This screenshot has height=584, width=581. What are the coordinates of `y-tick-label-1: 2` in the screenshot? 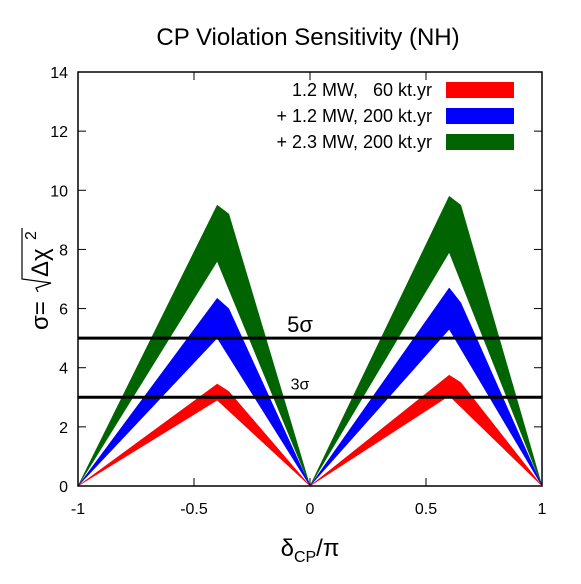 It's located at (63, 428).